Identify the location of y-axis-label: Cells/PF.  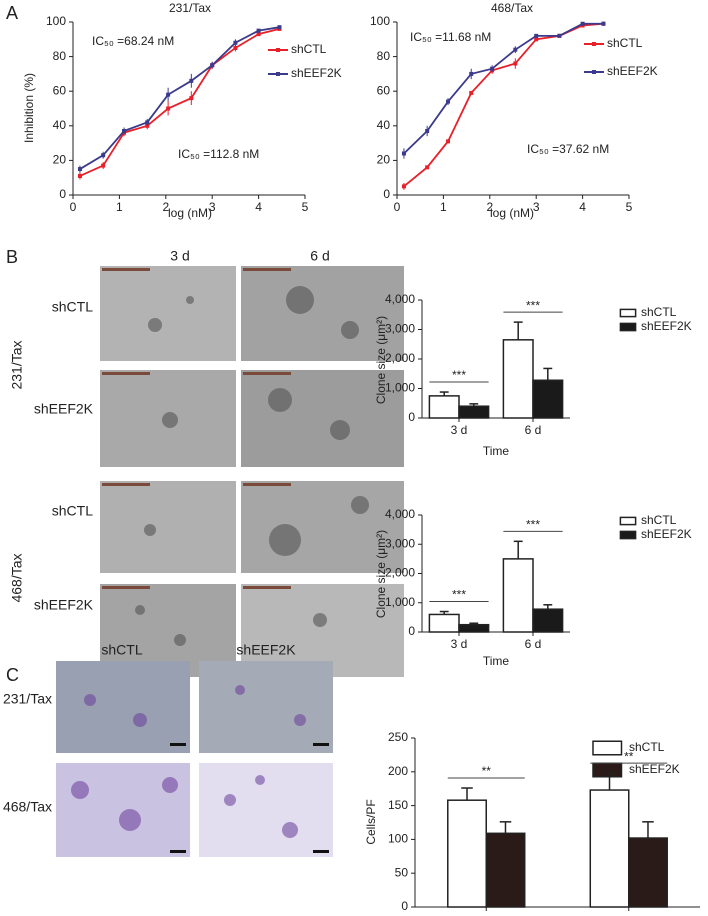
(371, 821).